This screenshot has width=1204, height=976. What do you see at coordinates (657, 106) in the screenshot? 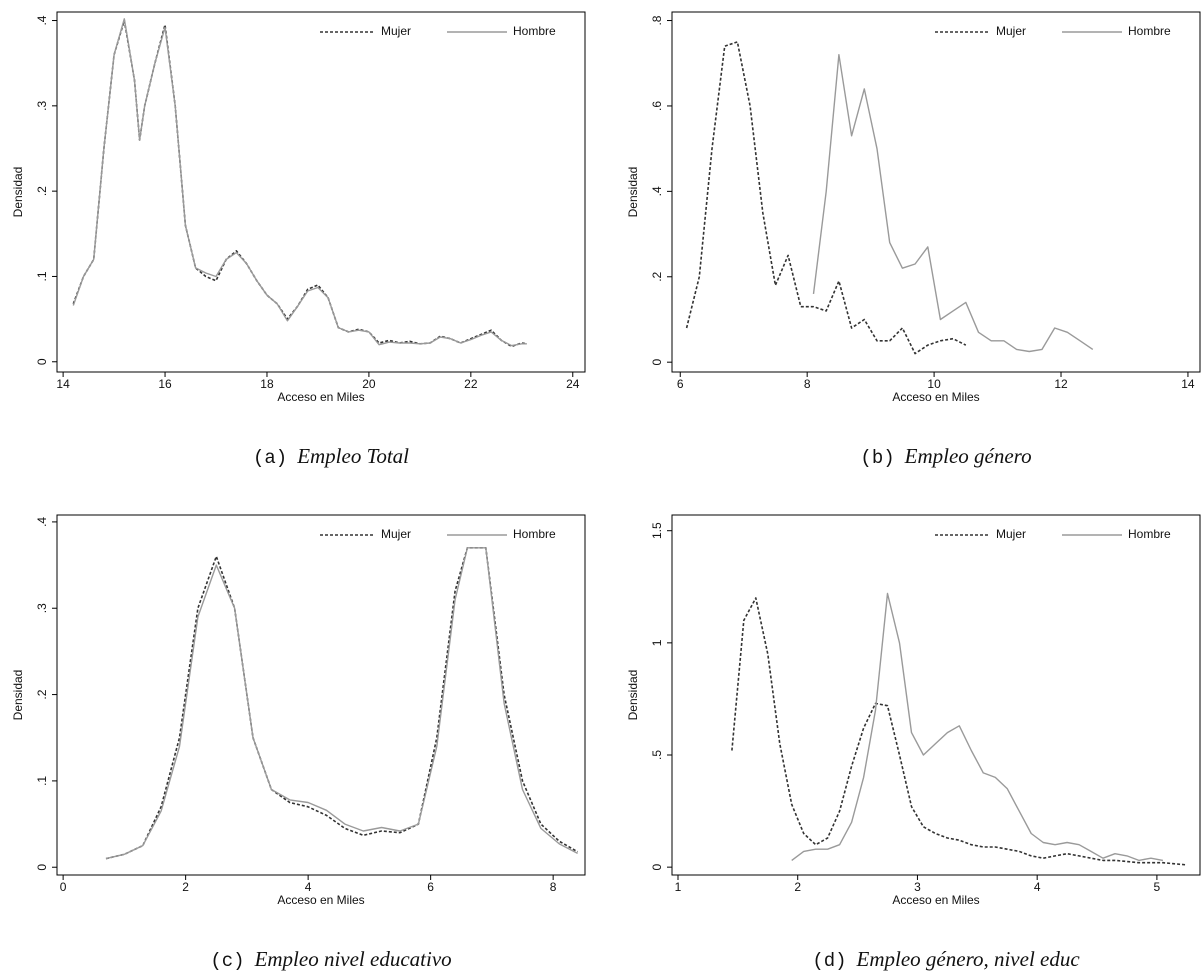
I see `y-tick-label: .6` at bounding box center [657, 106].